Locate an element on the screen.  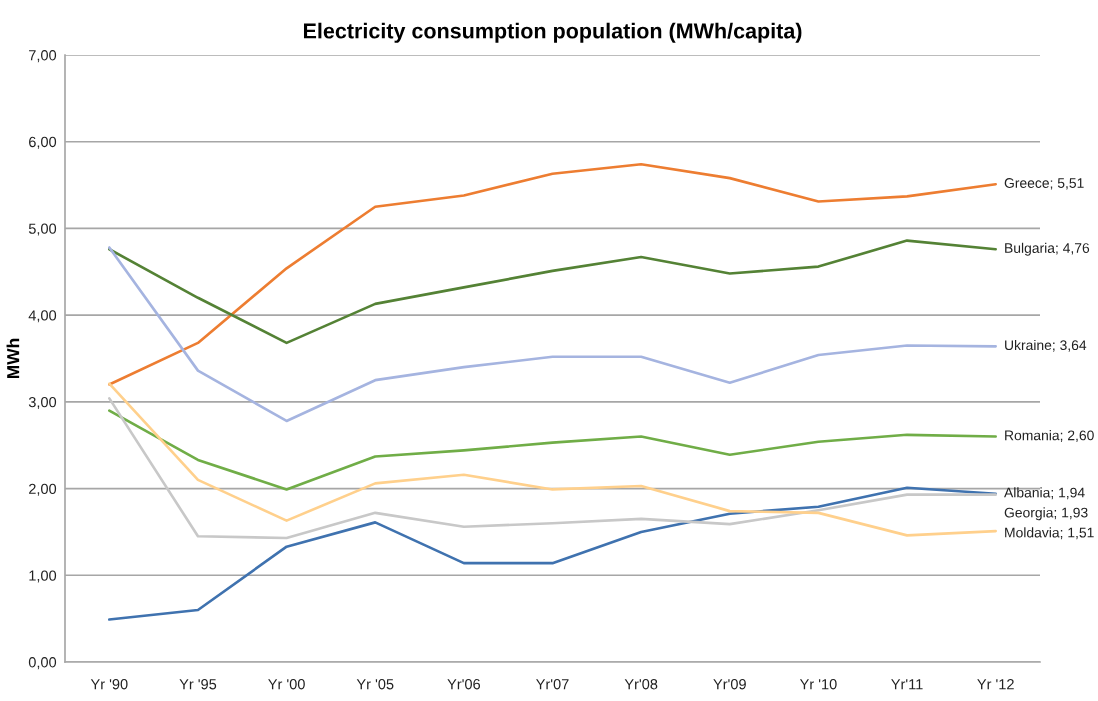
x-tick-label: Yr '00 is located at coordinates (286, 684).